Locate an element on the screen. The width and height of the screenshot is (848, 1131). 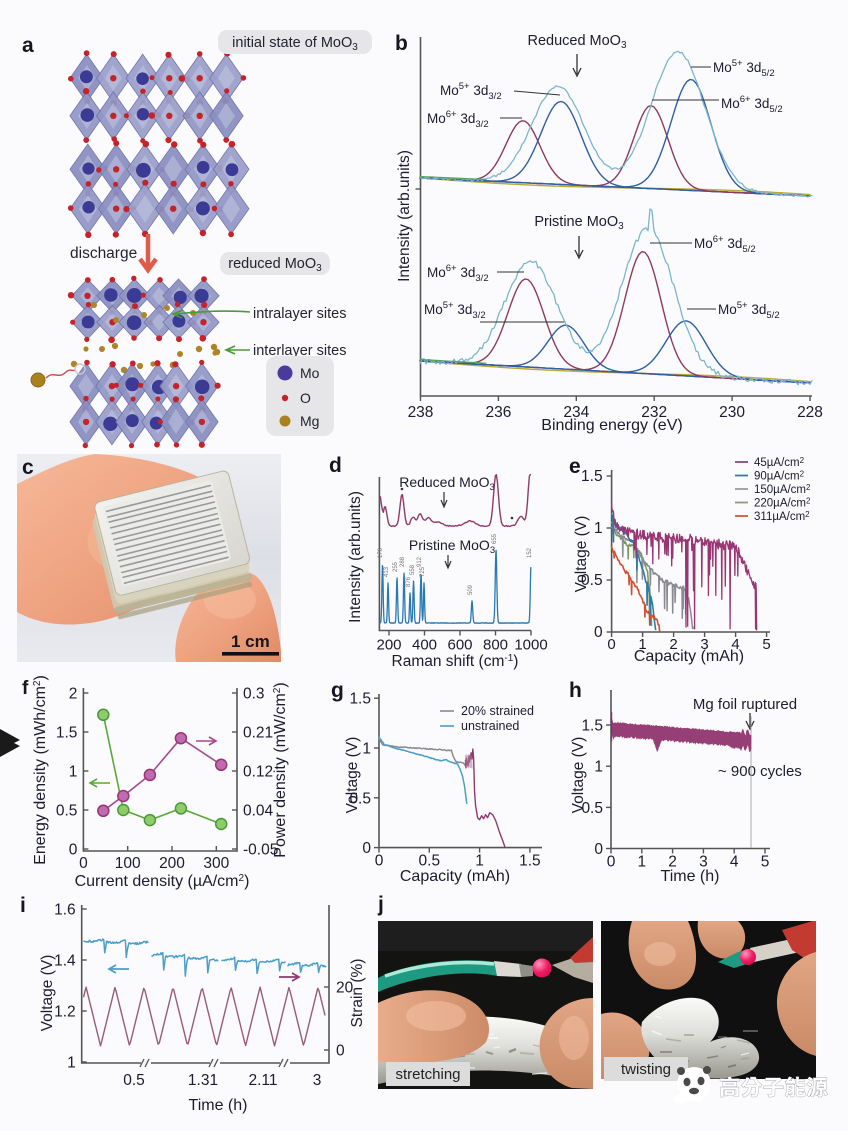
svg-text: 600 is located at coordinates (459, 645).